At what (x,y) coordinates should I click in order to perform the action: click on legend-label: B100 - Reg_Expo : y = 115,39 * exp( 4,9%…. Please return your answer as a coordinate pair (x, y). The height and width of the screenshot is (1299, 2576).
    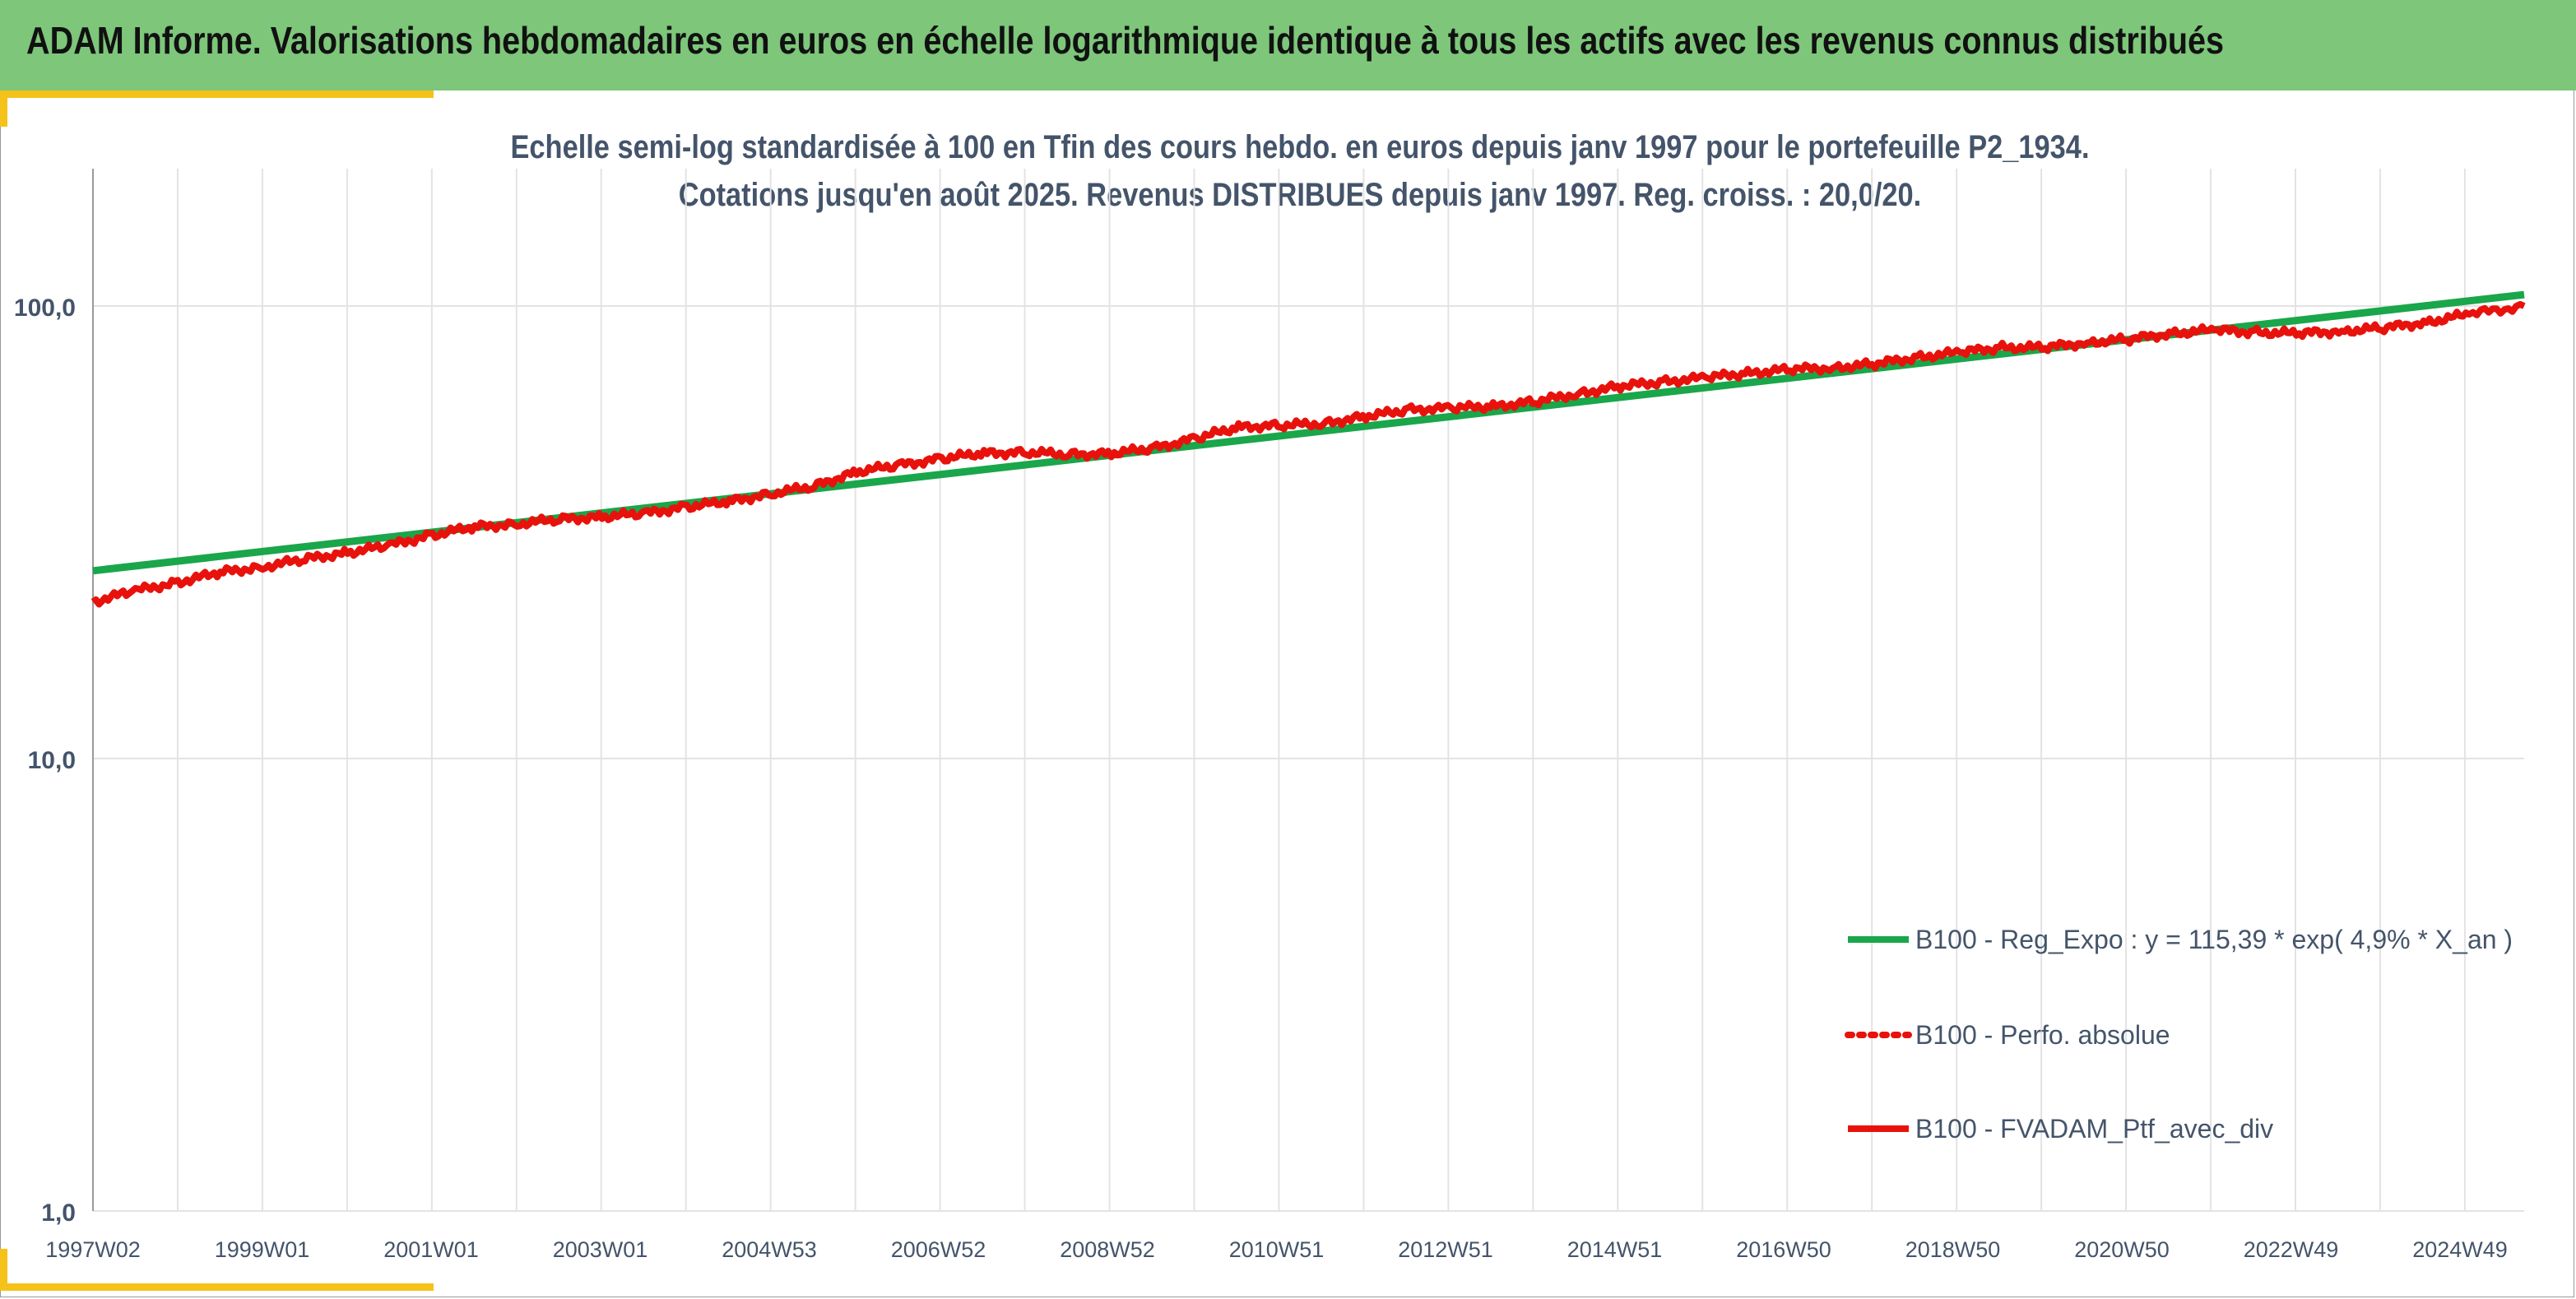
    Looking at the image, I should click on (2214, 939).